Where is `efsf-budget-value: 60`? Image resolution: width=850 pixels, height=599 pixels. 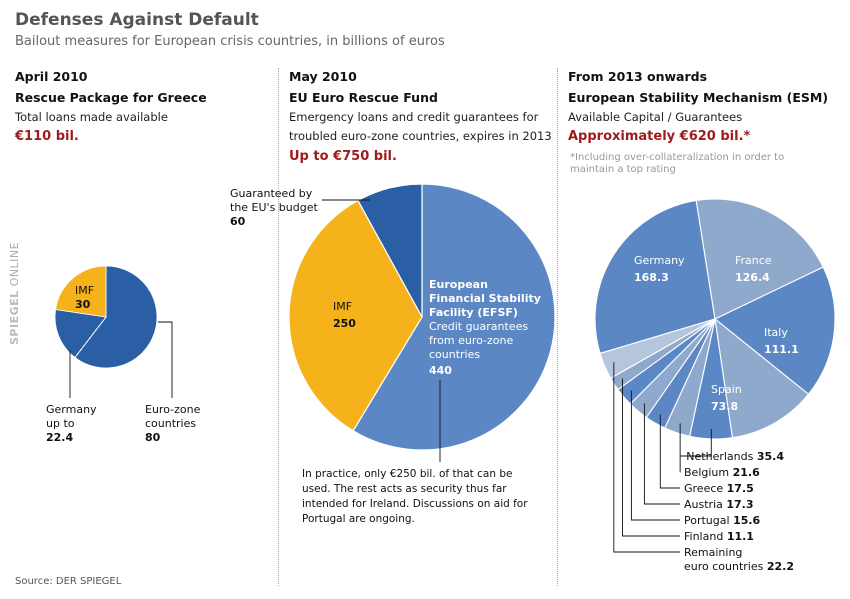
efsf-budget-value: 60 is located at coordinates (238, 221).